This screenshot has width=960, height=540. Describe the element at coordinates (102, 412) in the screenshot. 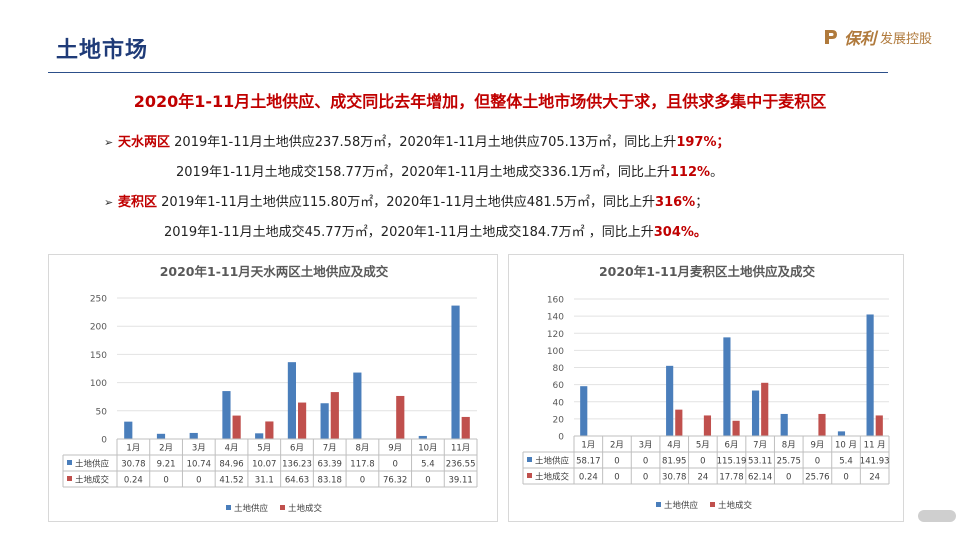

I see `y-tick-label: 50` at that location.